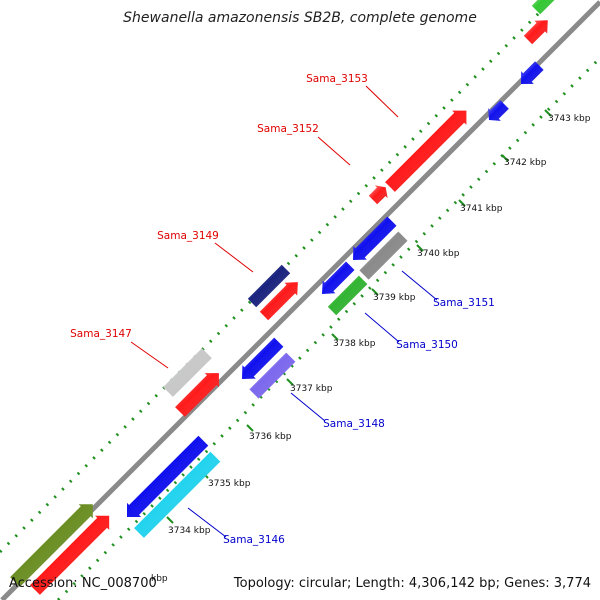  What do you see at coordinates (288, 129) in the screenshot?
I see `gene-label: Sama_3152` at bounding box center [288, 129].